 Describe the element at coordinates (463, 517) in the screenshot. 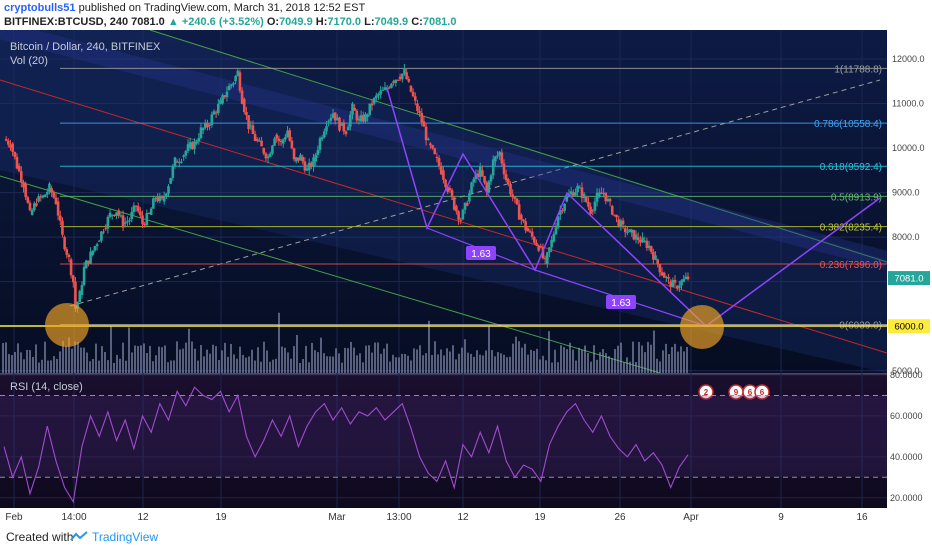

I see `time-tick-label: 12` at that location.